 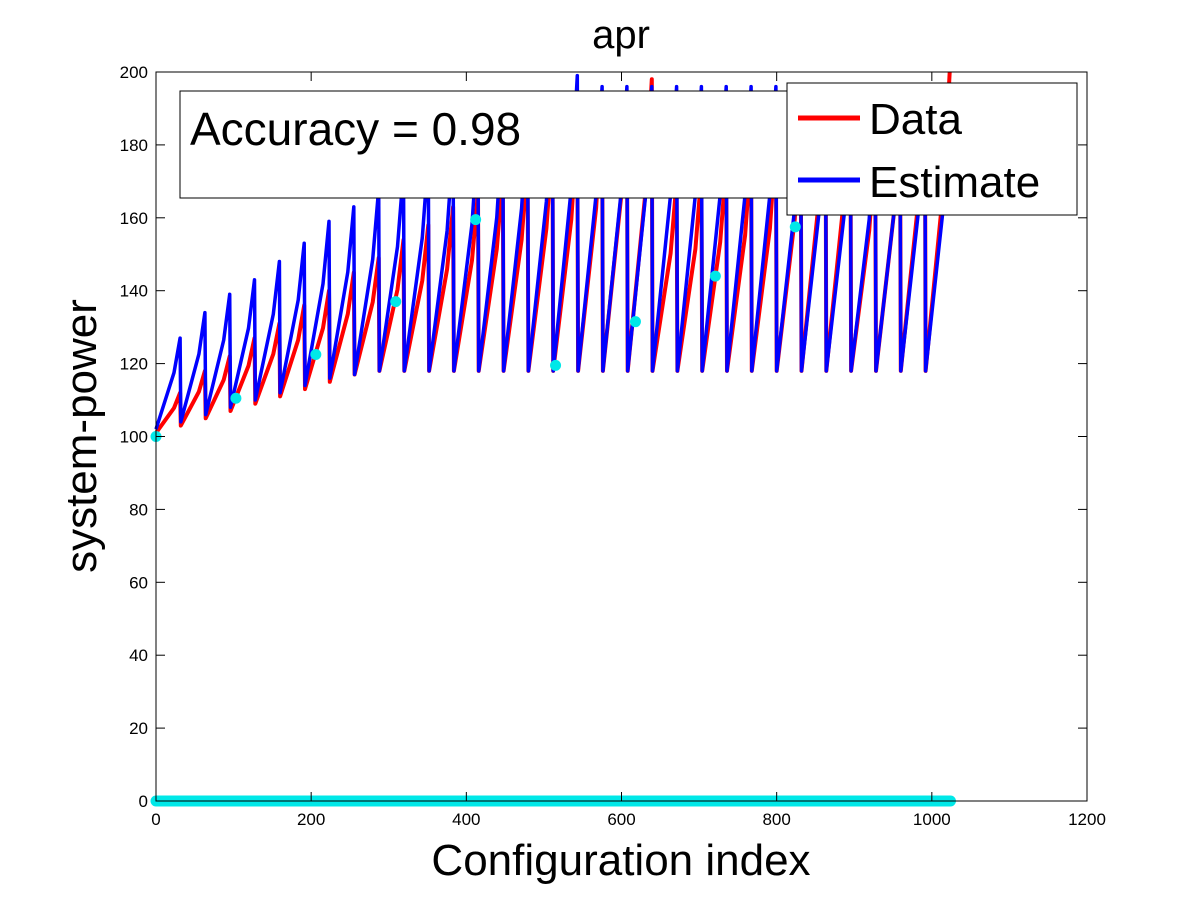 I want to click on x-axis-label: Configuration index, so click(x=620, y=860).